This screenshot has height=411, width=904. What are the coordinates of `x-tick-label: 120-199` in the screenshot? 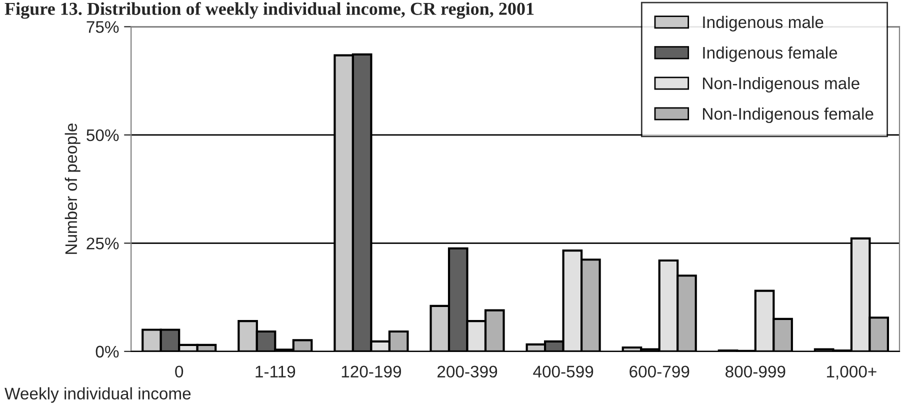 It's located at (371, 372).